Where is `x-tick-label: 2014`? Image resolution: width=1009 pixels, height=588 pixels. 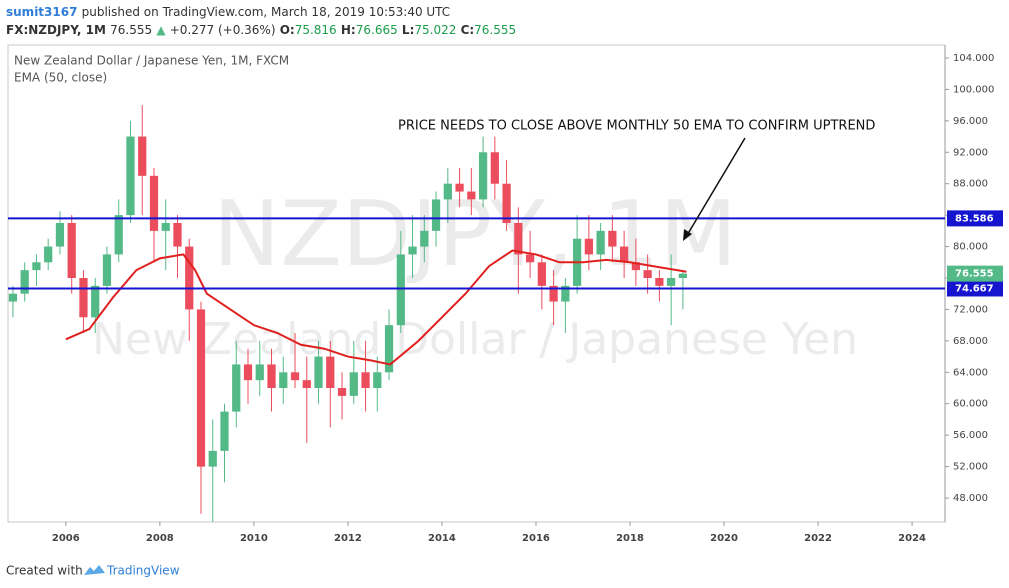
x-tick-label: 2014 is located at coordinates (442, 538).